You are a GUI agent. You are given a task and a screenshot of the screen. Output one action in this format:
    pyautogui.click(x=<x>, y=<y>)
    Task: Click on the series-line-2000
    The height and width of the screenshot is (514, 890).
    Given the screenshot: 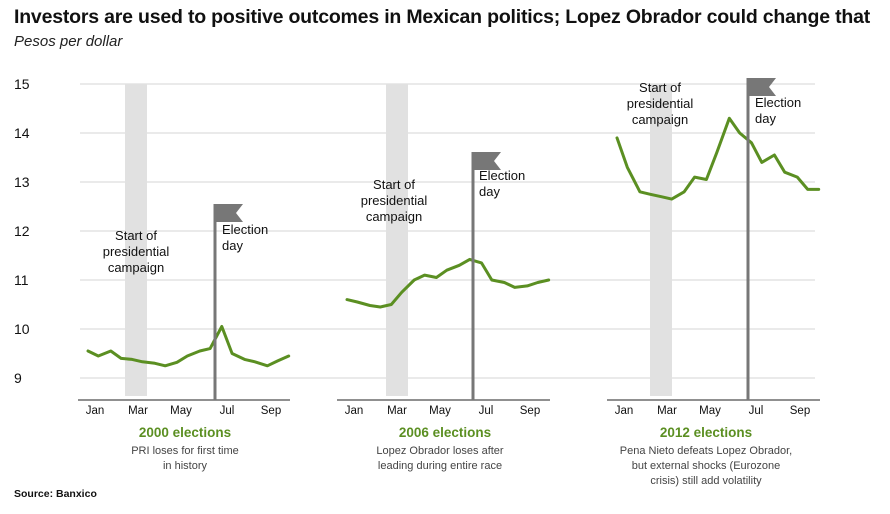 What is the action you would take?
    pyautogui.click(x=188, y=346)
    